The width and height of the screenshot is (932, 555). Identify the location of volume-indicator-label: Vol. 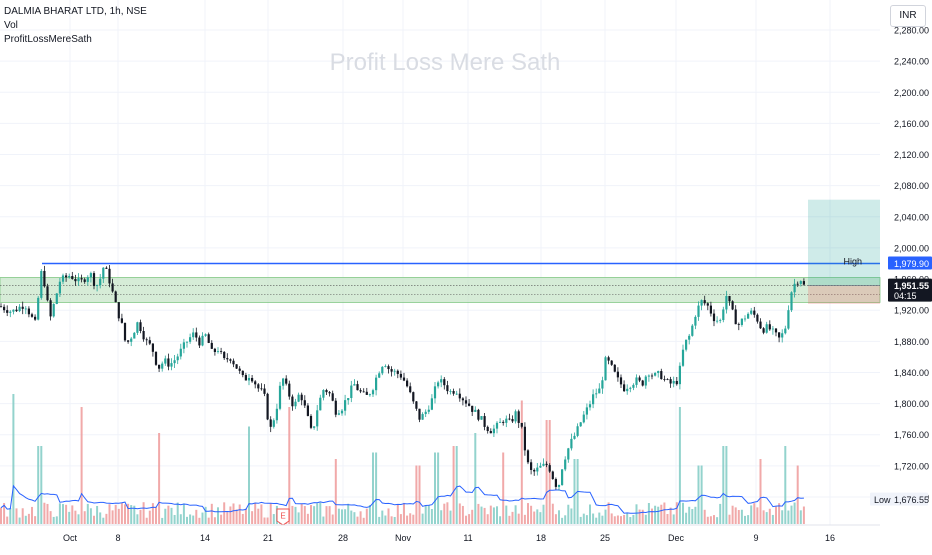
(11, 25).